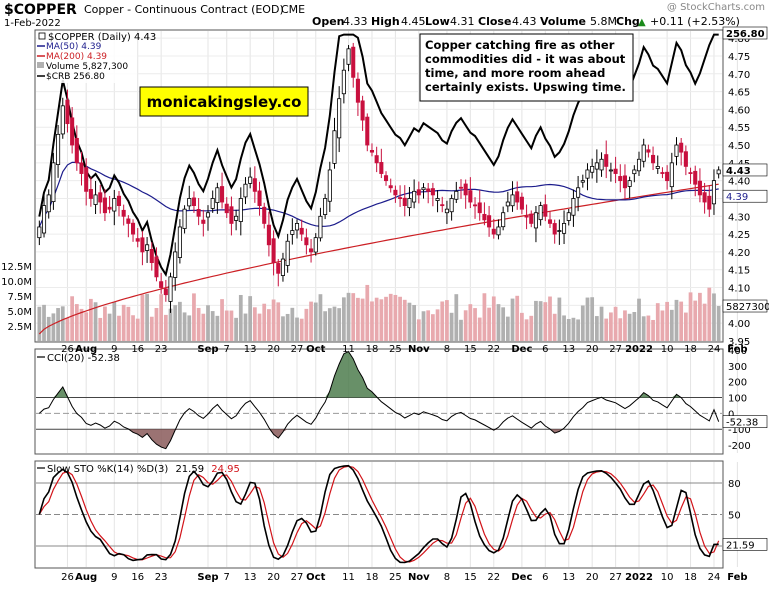  What do you see at coordinates (628, 21) in the screenshot?
I see `chg-label: Chg` at bounding box center [628, 21].